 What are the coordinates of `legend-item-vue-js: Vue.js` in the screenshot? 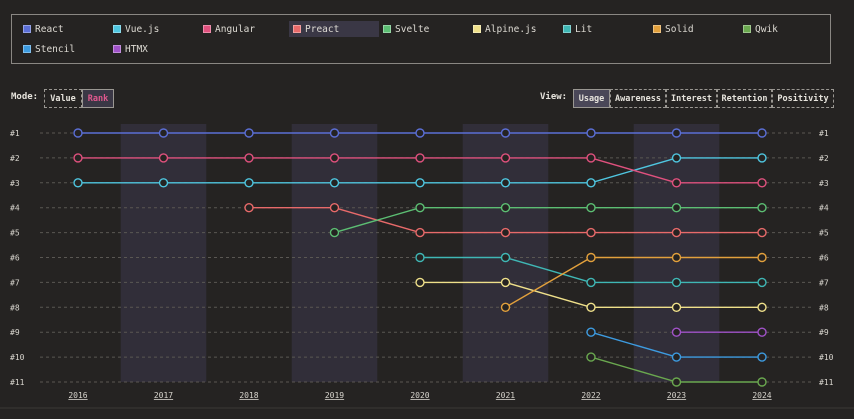 It's located at (136, 29).